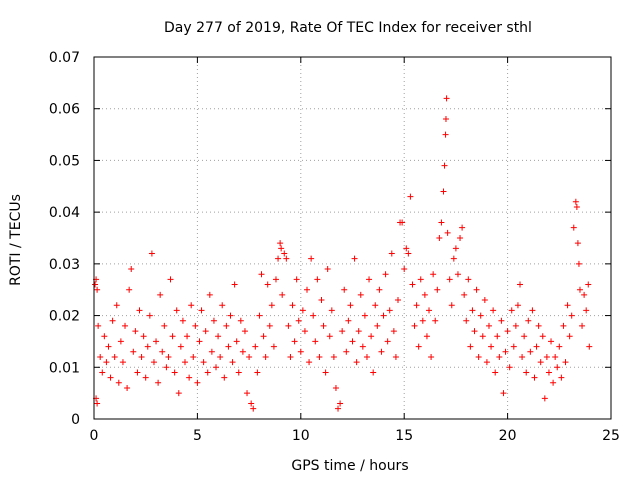  What do you see at coordinates (64, 368) in the screenshot?
I see `y-tick-label: 0.01` at bounding box center [64, 368].